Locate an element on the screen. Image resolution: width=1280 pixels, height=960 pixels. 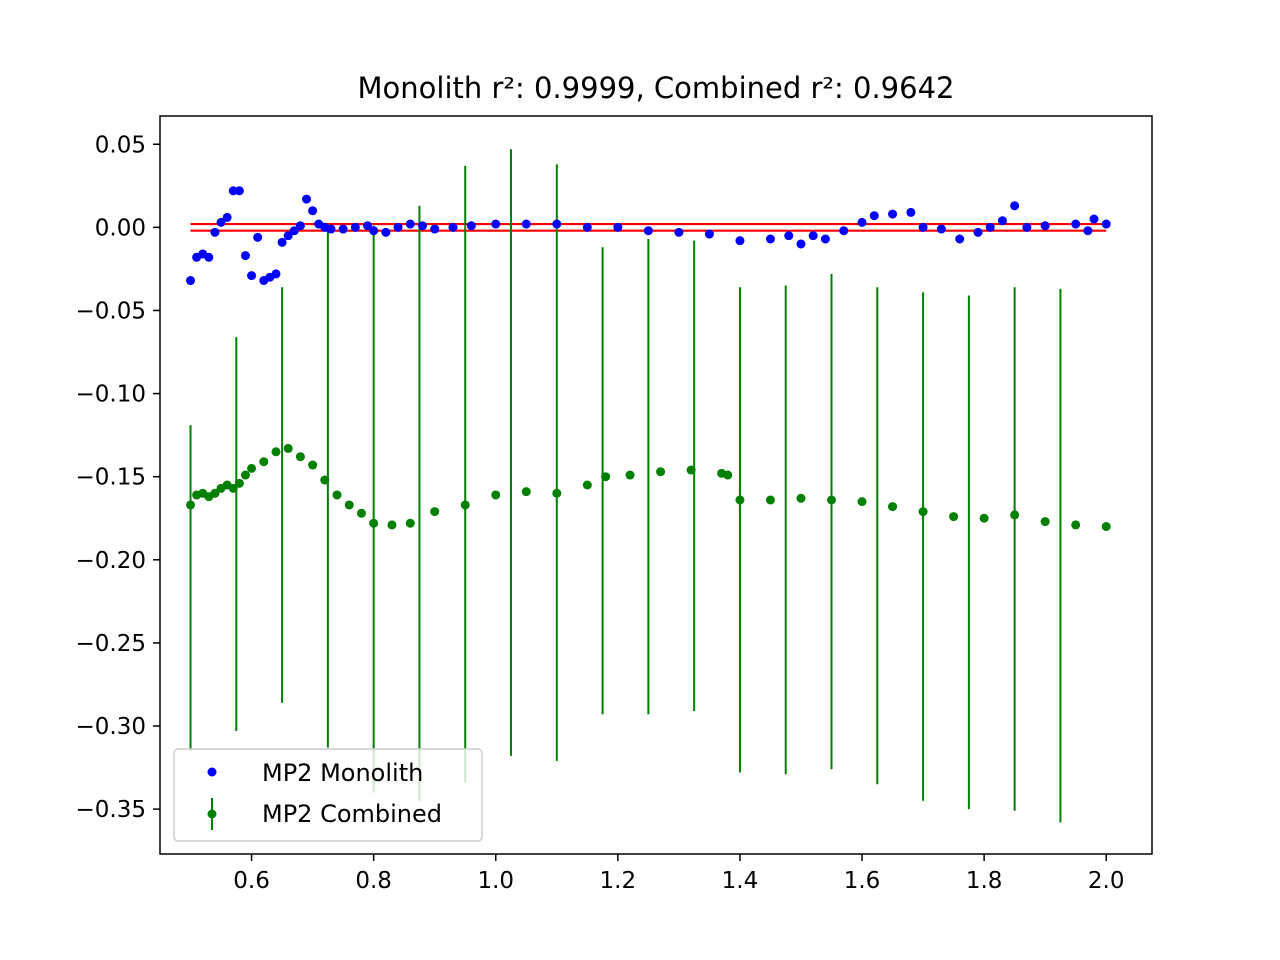
y-tick-label: −0.05 is located at coordinates (111, 311).